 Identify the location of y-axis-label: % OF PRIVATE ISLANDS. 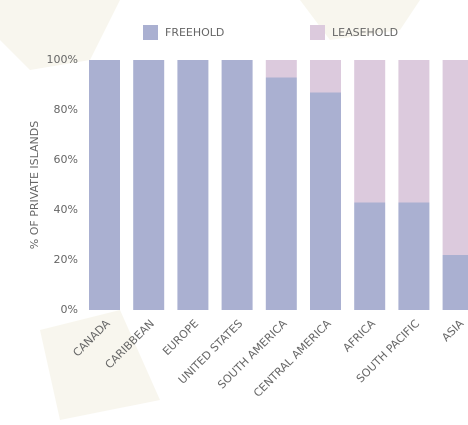
(34, 185).